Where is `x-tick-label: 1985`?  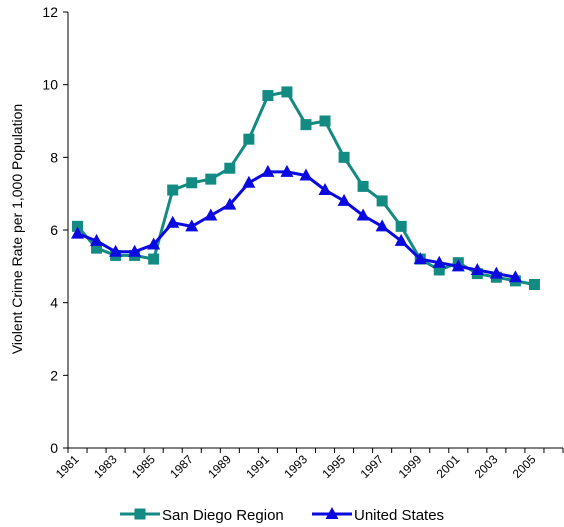
x-tick-label: 1985 is located at coordinates (143, 466).